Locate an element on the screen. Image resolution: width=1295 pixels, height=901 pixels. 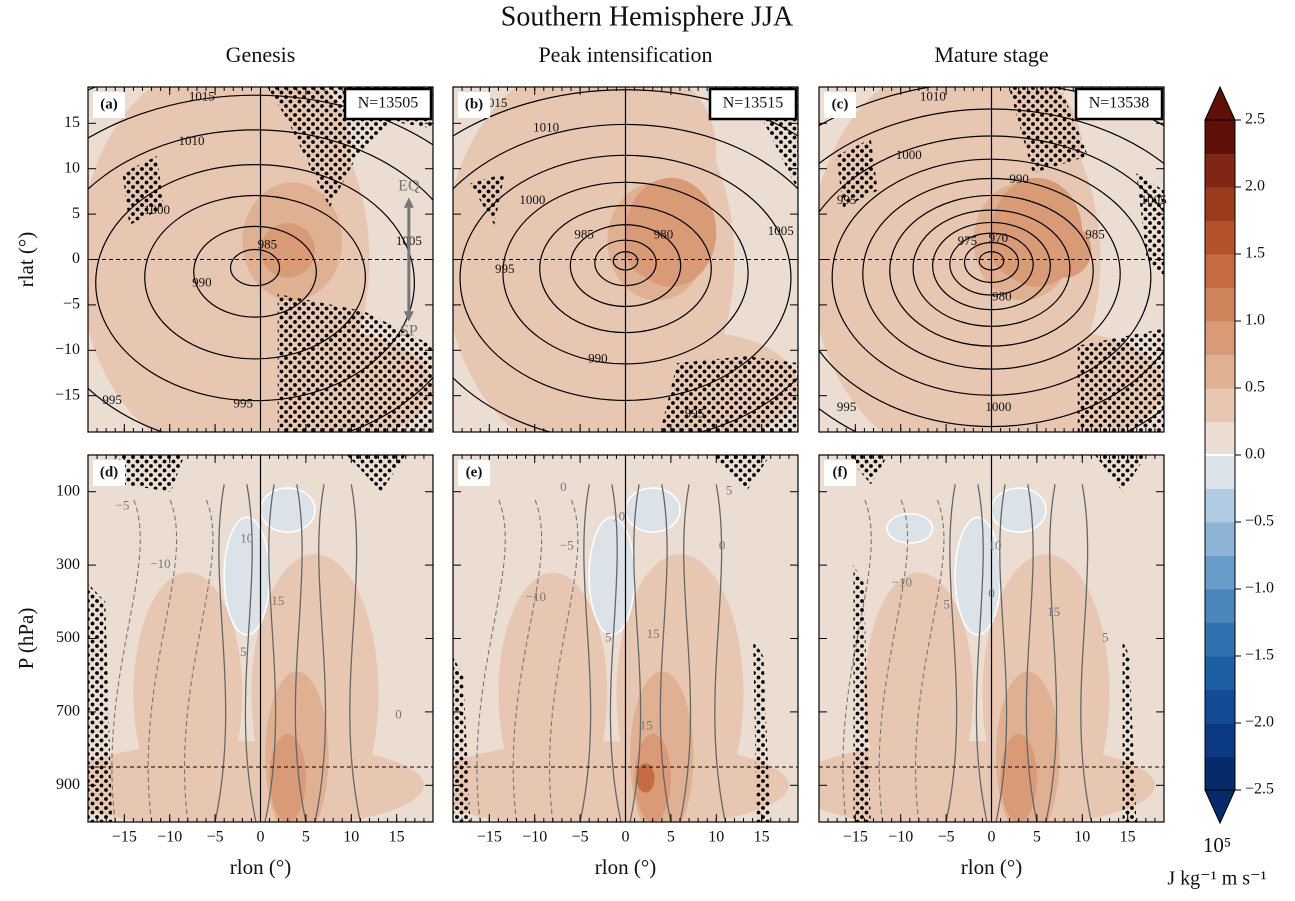
count-box is located at coordinates (1119, 104).